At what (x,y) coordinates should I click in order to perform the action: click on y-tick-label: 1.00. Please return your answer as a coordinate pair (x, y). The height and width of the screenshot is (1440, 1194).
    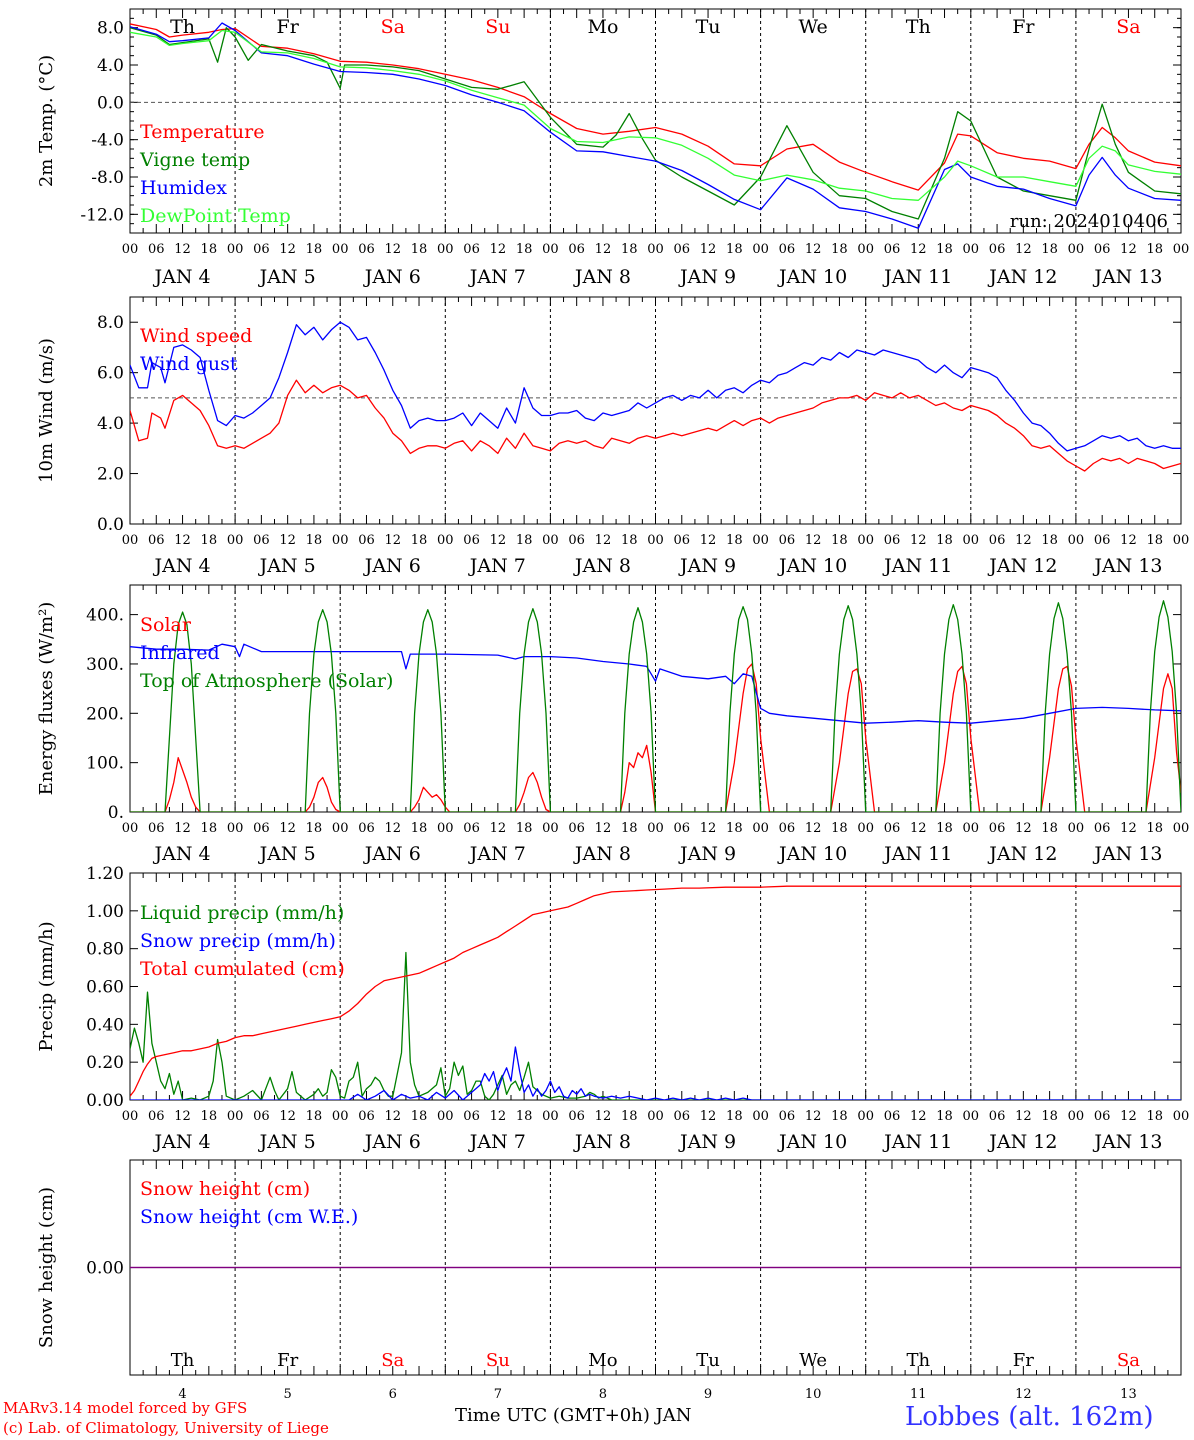
    Looking at the image, I should click on (105, 912).